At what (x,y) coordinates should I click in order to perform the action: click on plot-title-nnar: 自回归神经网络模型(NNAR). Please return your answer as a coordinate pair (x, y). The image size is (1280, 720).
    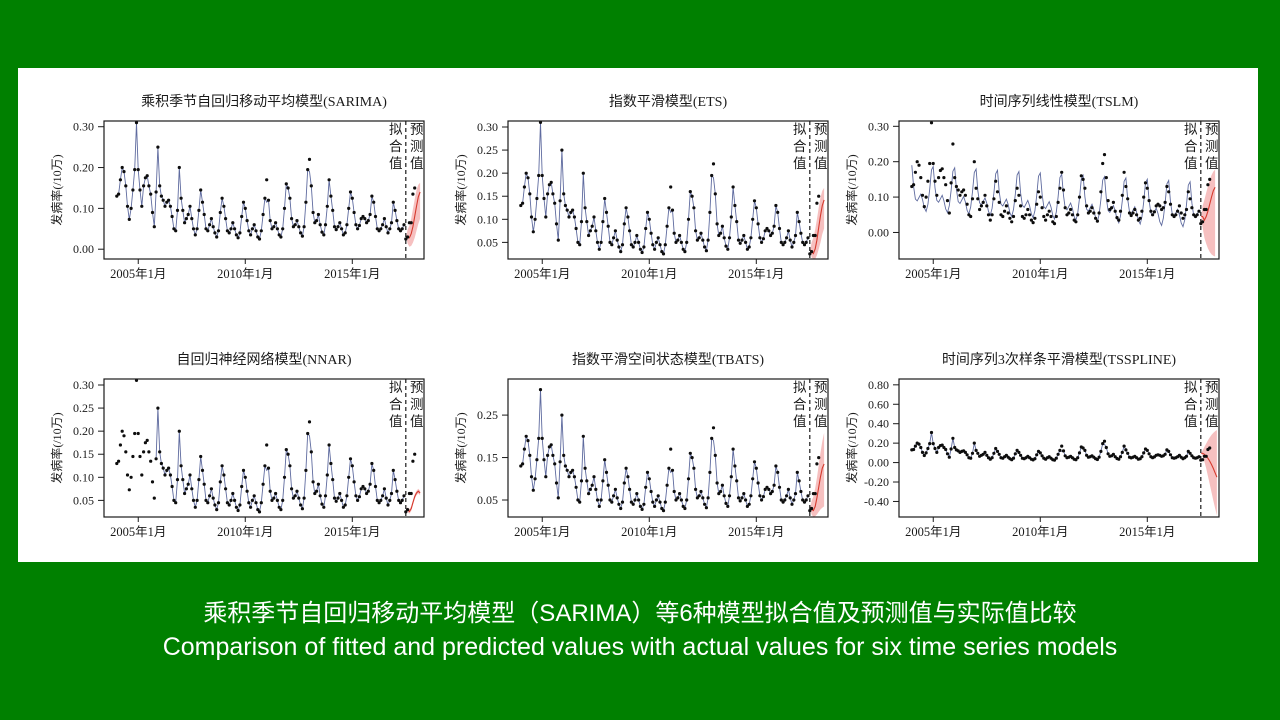
    Looking at the image, I should click on (264, 359).